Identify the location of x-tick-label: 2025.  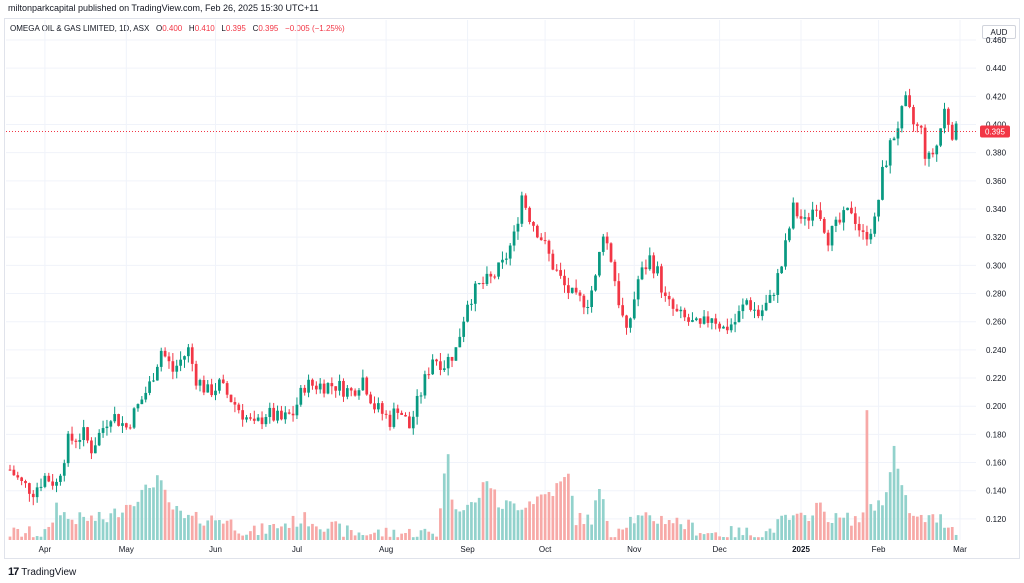
(801, 549).